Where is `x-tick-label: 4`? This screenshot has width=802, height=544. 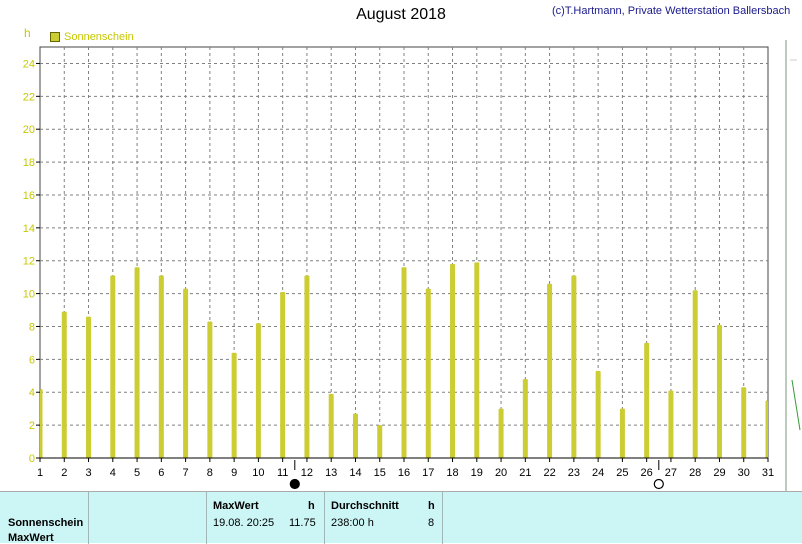
x-tick-label: 4 is located at coordinates (113, 473).